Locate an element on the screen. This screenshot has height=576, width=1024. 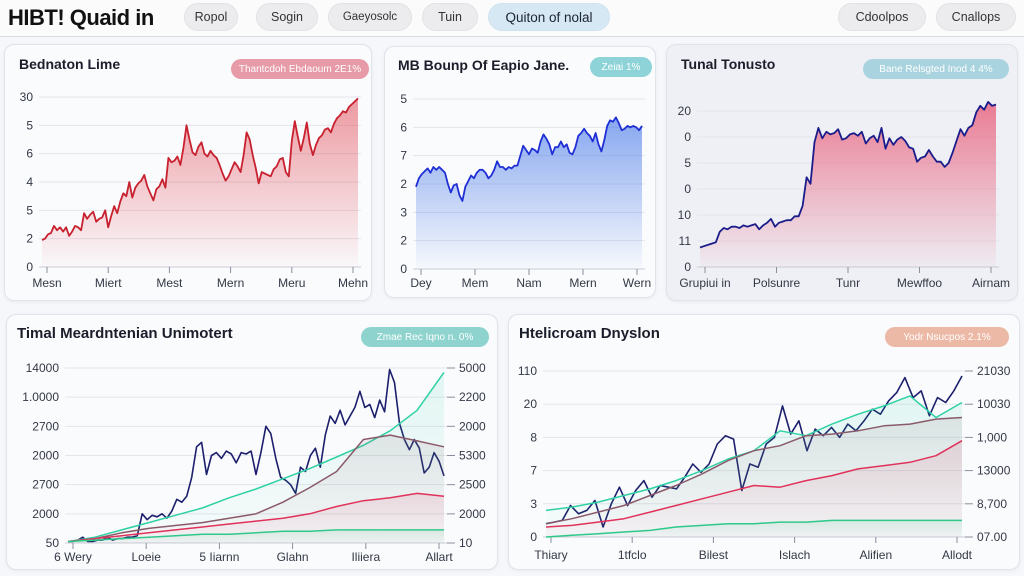
series-line-mauve is located at coordinates (256, 488).